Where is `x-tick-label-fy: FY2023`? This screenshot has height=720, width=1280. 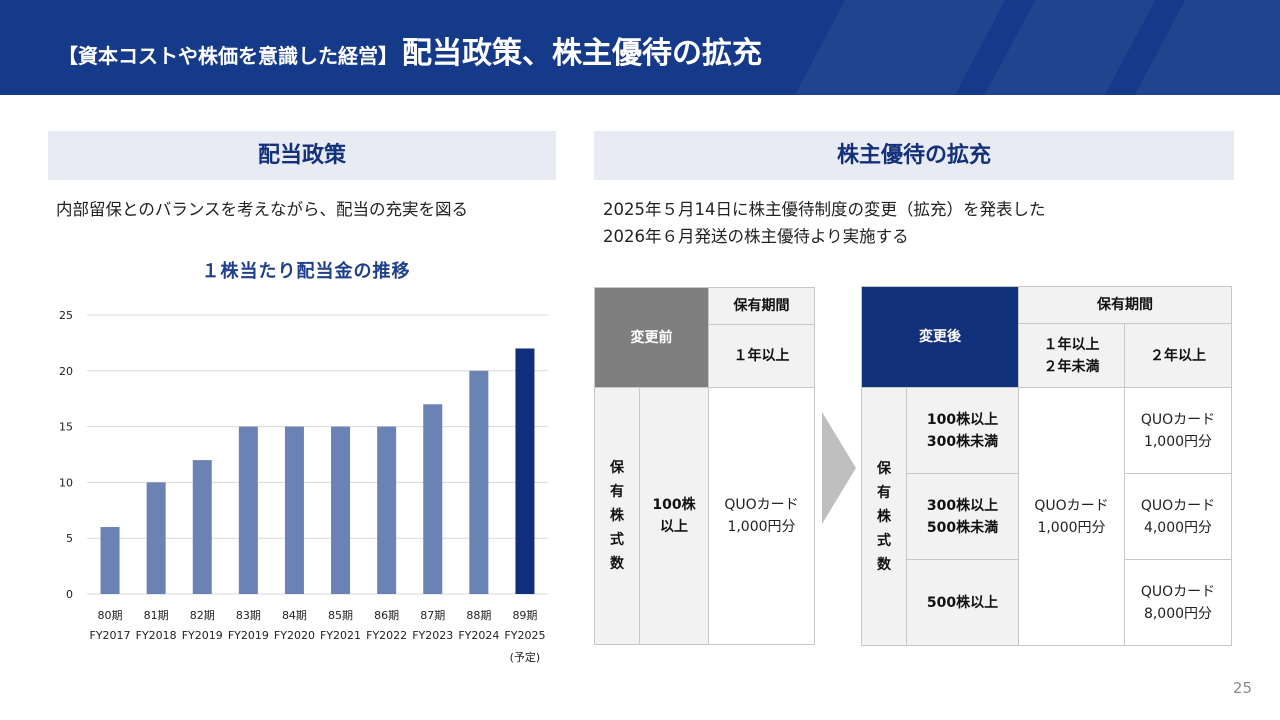
x-tick-label-fy: FY2023 is located at coordinates (432, 635).